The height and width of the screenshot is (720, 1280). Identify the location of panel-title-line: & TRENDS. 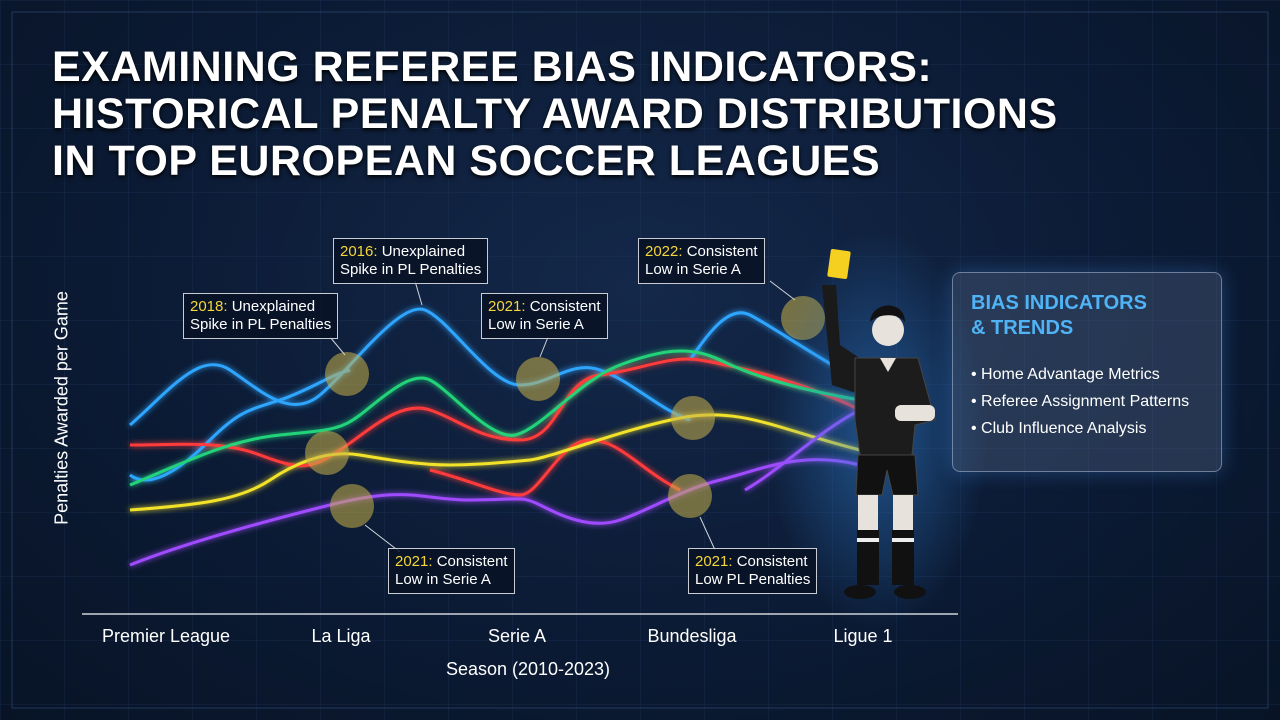
(1022, 328).